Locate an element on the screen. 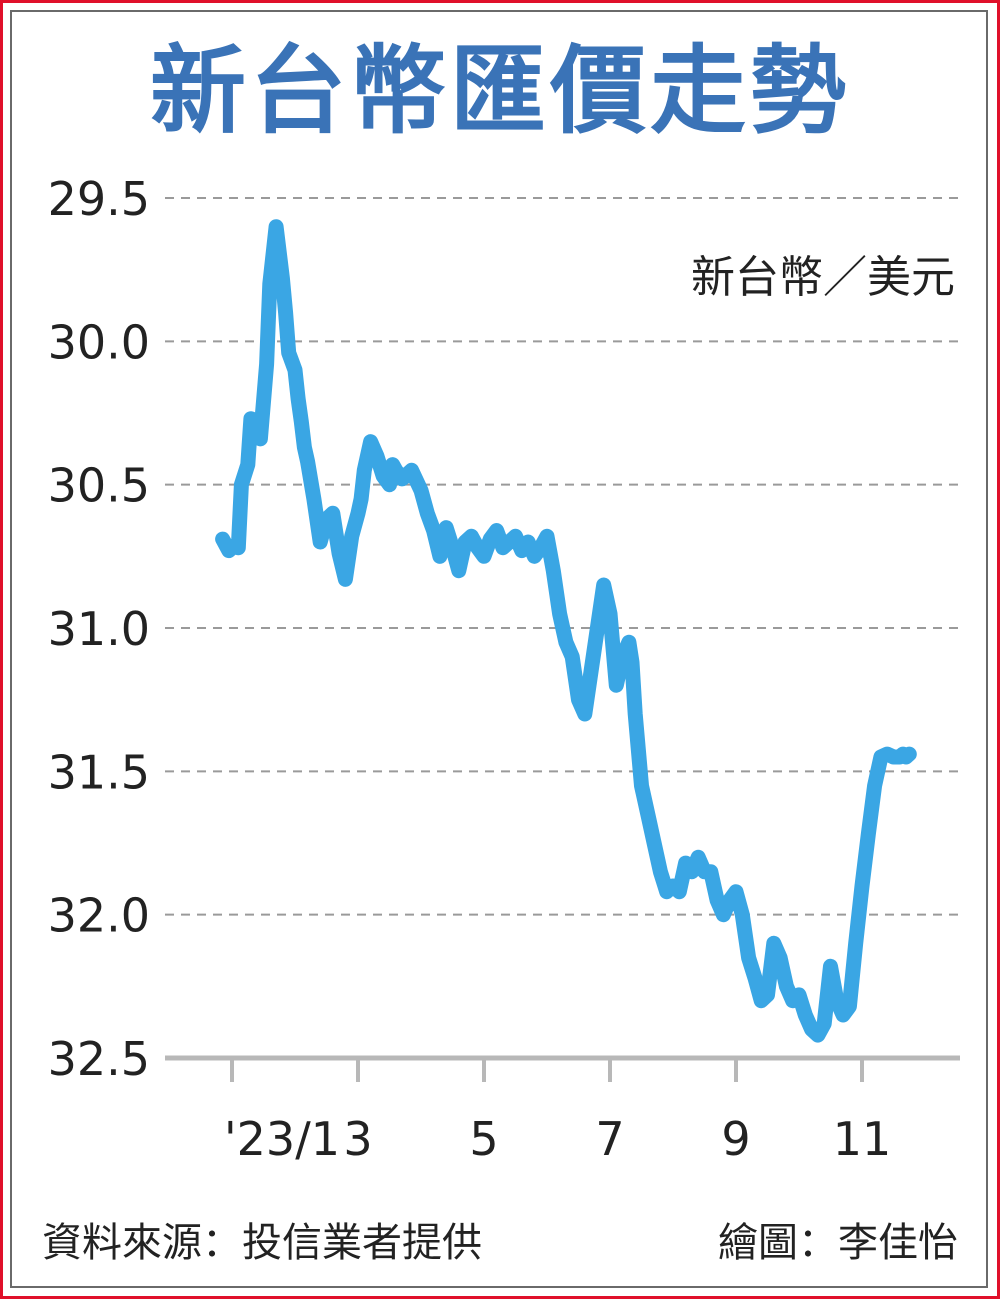  x-tick-label: '23/1 is located at coordinates (282, 1139).